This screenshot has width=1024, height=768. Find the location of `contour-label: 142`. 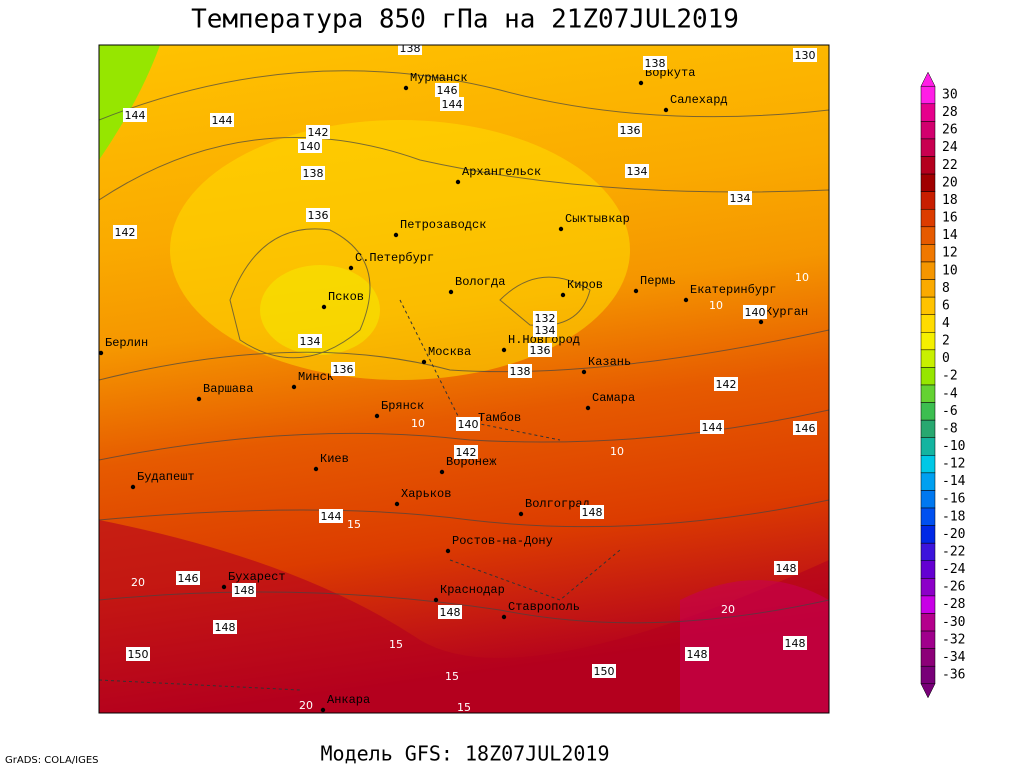

contour-label: 142 is located at coordinates (726, 384).